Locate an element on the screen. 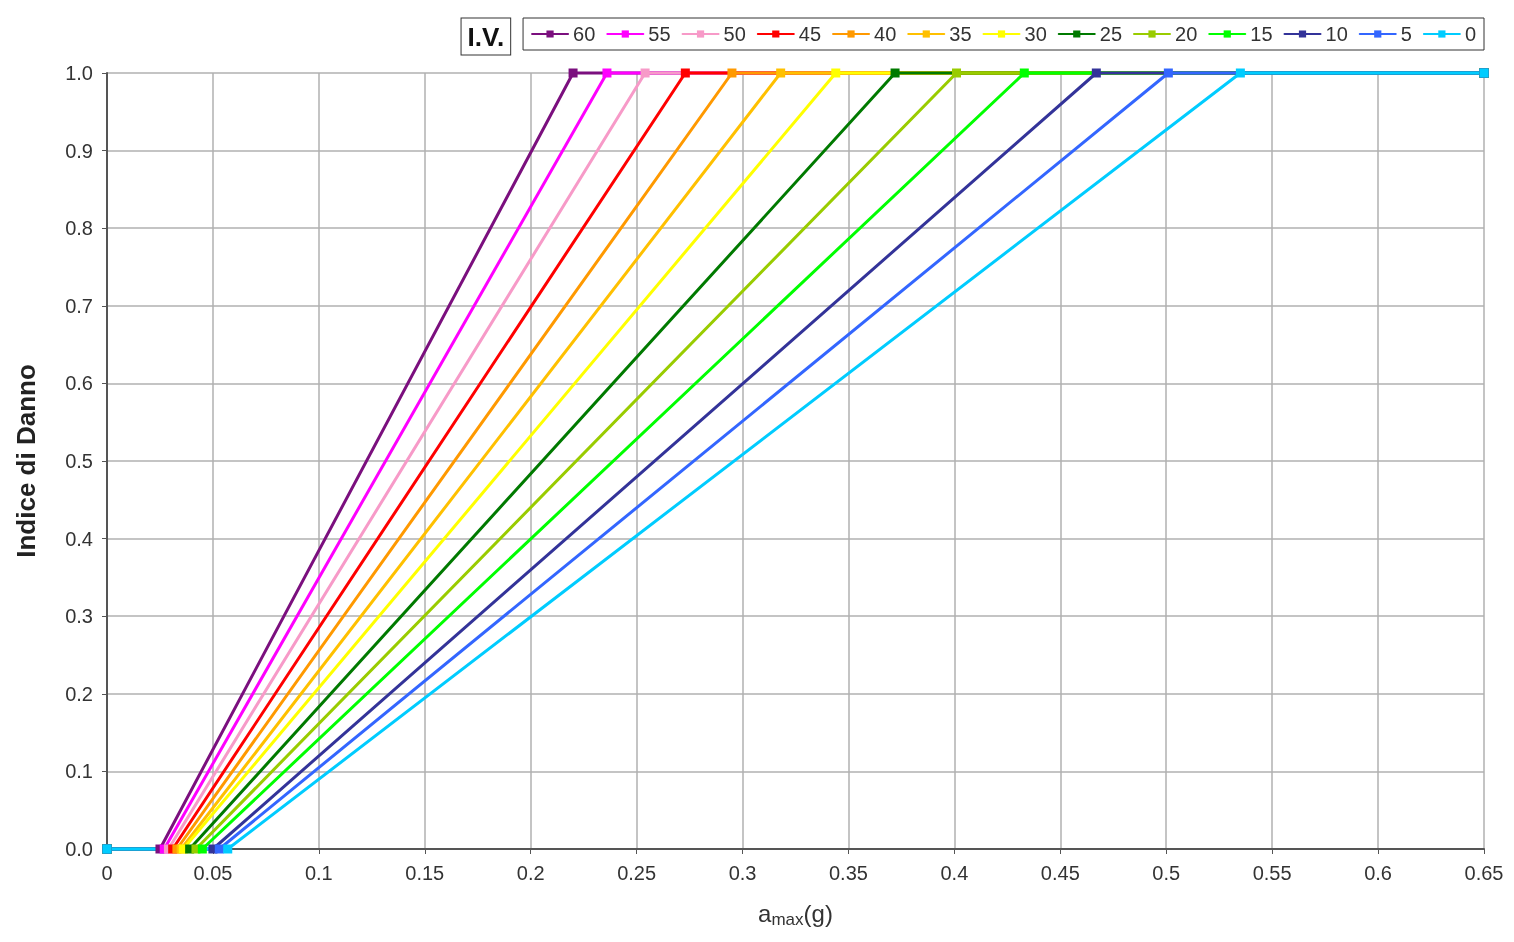 The height and width of the screenshot is (942, 1514). x-tick-label: 0.65 is located at coordinates (1484, 873).